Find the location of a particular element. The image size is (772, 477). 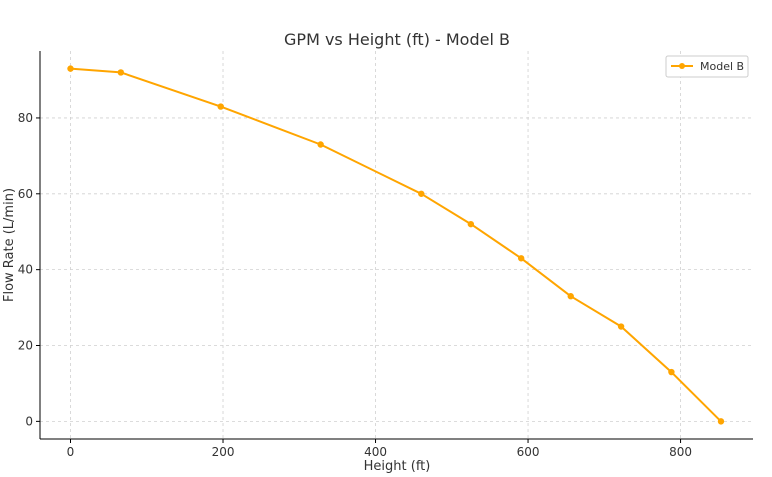

y-tick-label-40: 40 is located at coordinates (25, 270).